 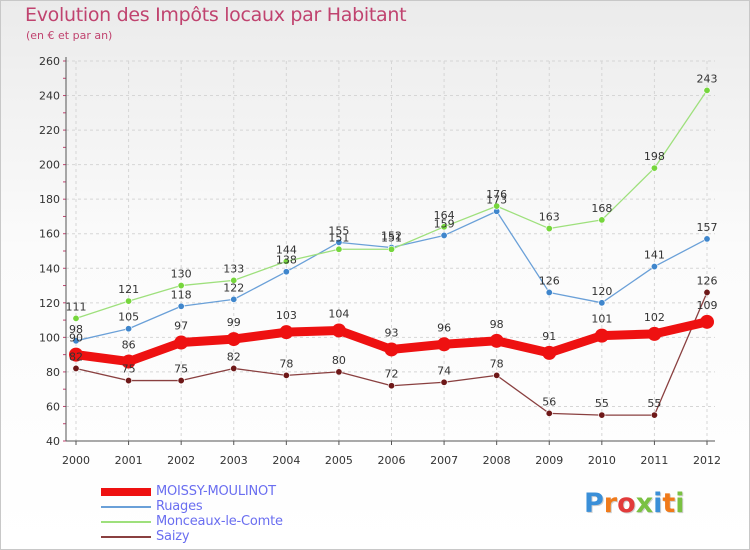 What do you see at coordinates (707, 280) in the screenshot?
I see `data-label-saizy: 126` at bounding box center [707, 280].